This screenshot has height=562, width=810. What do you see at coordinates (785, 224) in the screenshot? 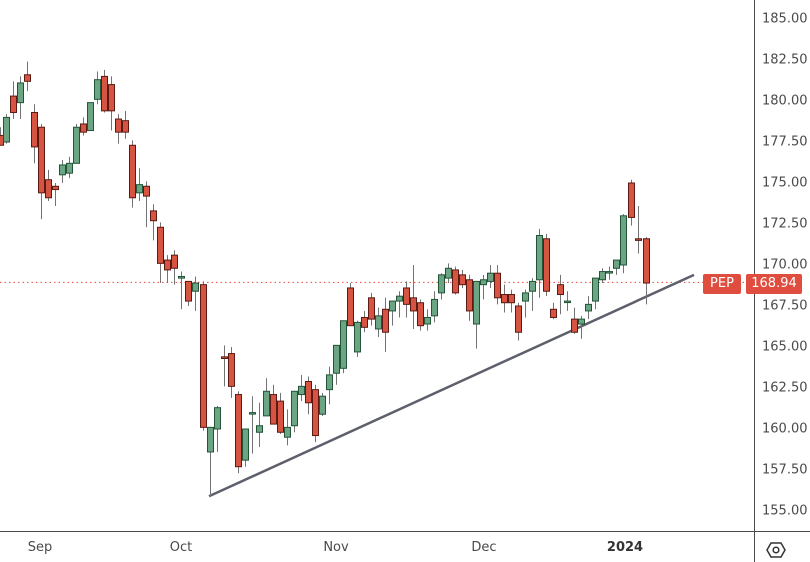
I see `price-tick-label: 172.50` at bounding box center [785, 224].